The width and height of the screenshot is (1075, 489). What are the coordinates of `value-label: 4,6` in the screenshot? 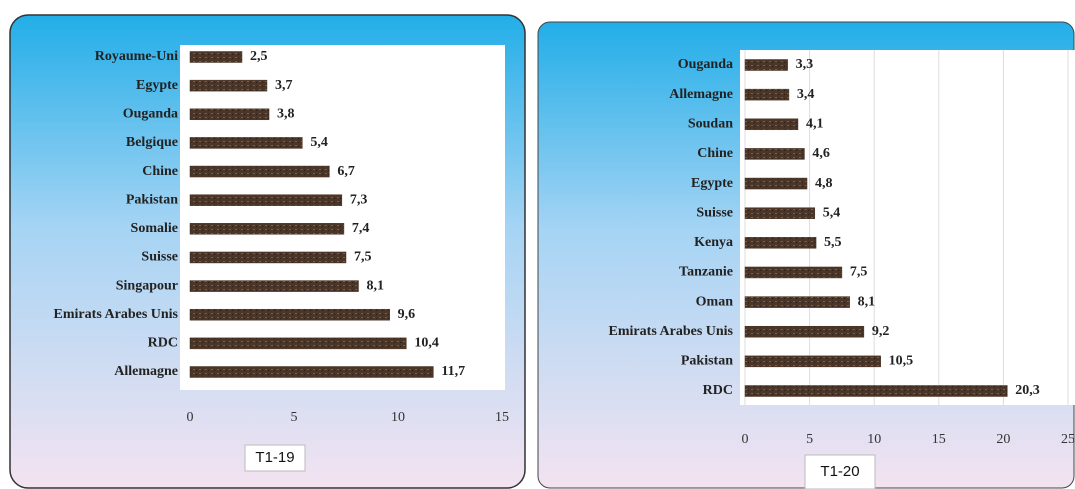 It's located at (821, 153).